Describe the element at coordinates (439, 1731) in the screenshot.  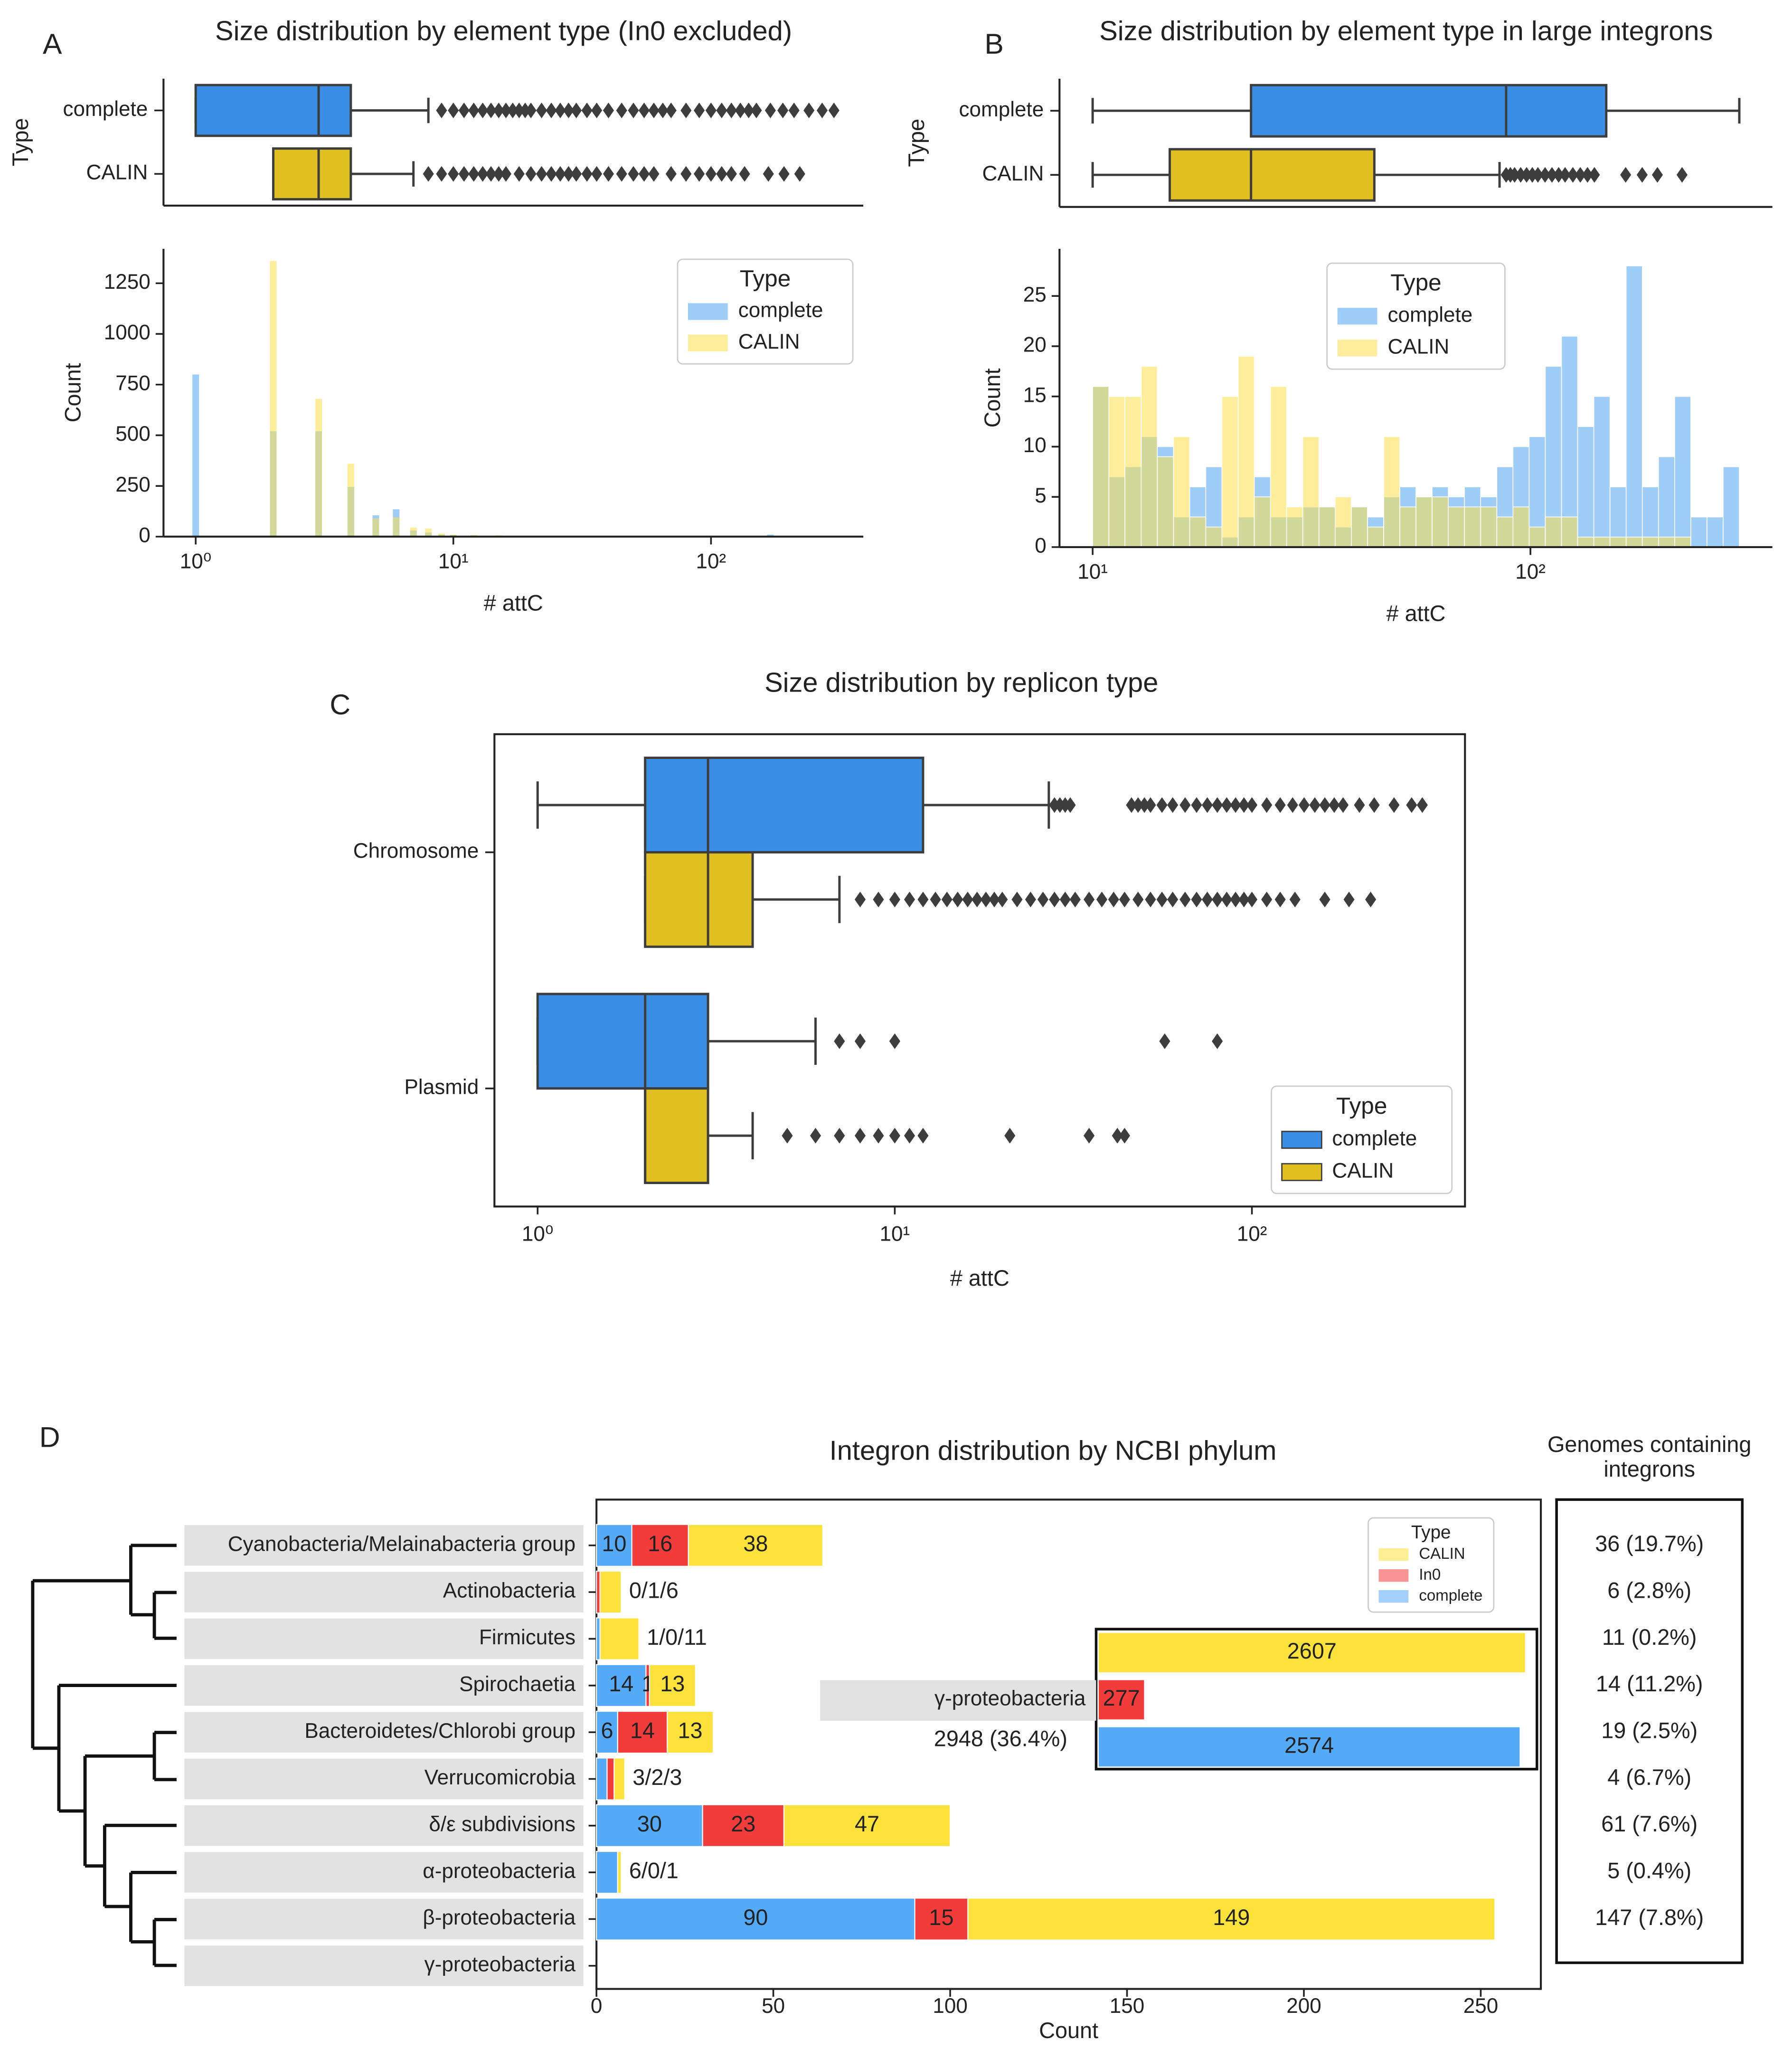
I see `y-tick-label: Bacteroidetes/Chlorobi group` at that location.